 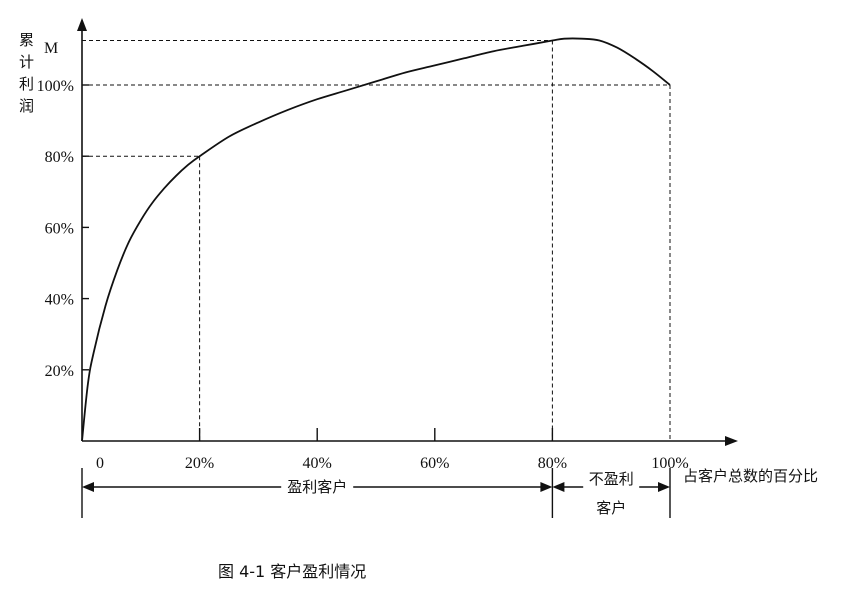 What do you see at coordinates (26, 62) in the screenshot?
I see `y-axis-title-char: 计` at bounding box center [26, 62].